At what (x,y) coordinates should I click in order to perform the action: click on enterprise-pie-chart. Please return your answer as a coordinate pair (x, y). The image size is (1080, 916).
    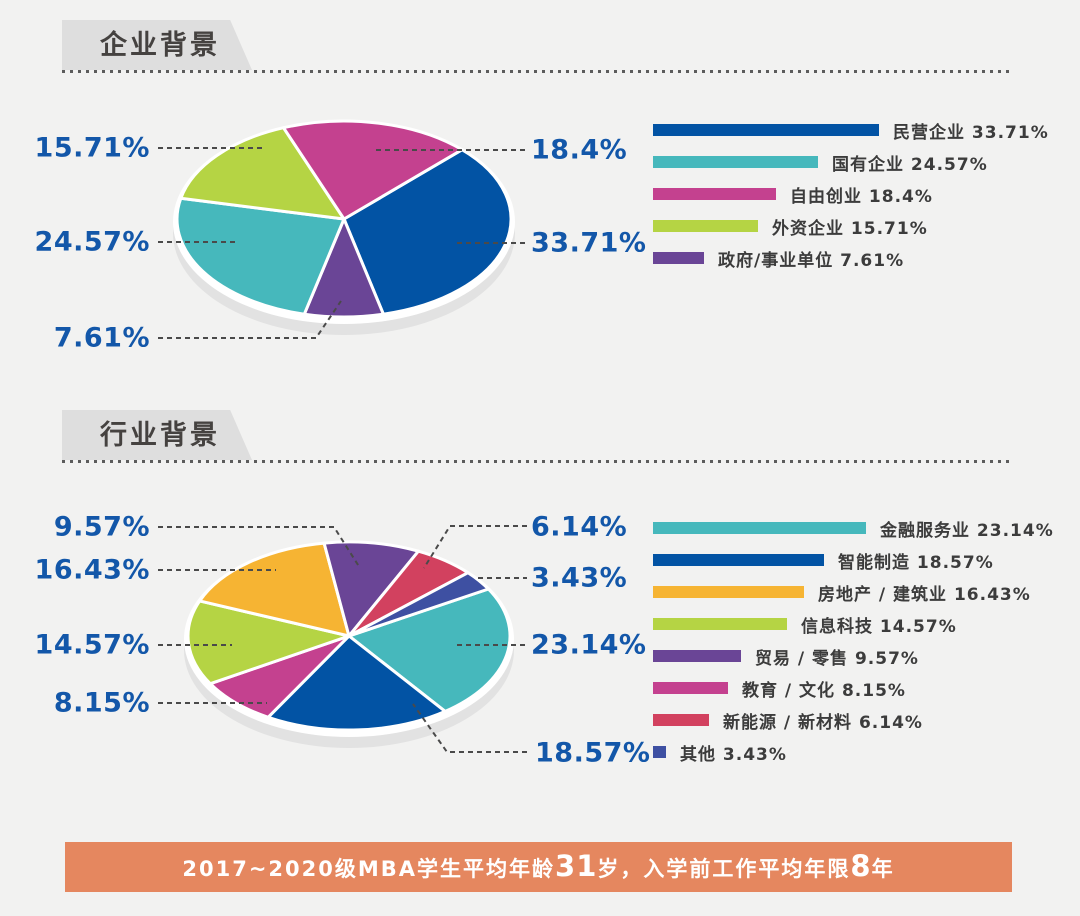
    Looking at the image, I should click on (342, 229).